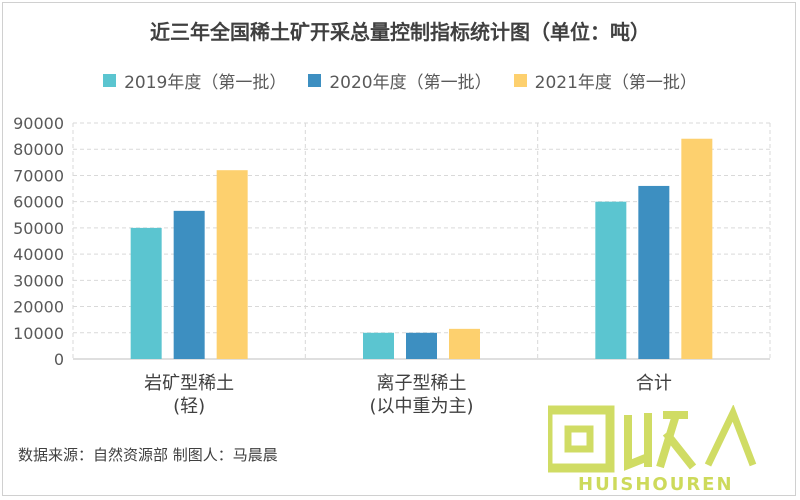  What do you see at coordinates (652, 439) in the screenshot?
I see `huishouren-logo-watermark` at bounding box center [652, 439].